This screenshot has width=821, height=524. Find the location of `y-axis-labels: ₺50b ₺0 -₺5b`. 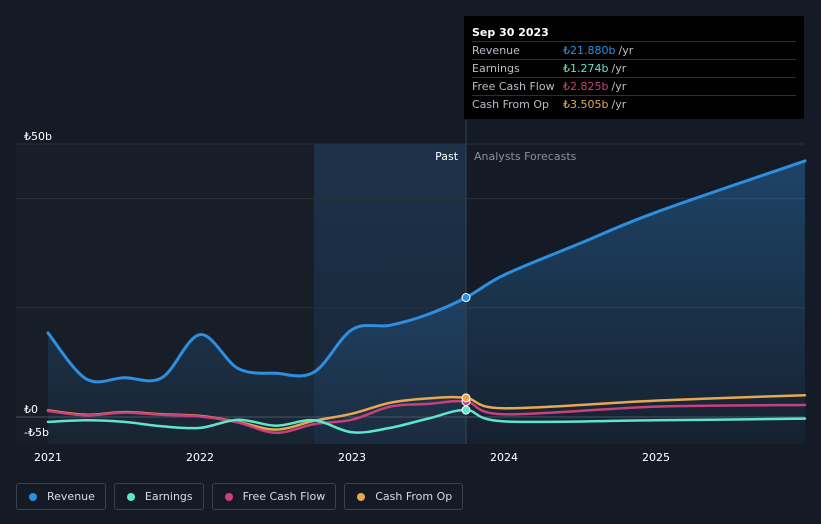

y-axis-labels: ₺50b ₺0 -₺5b is located at coordinates (38, 284).